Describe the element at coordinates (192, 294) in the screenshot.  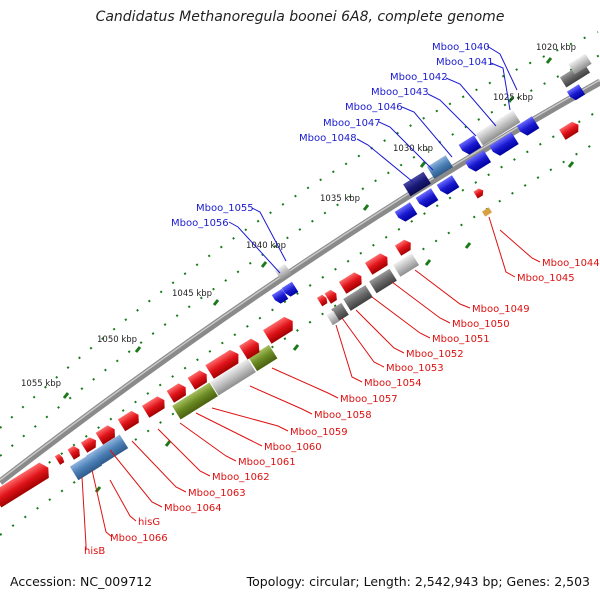
I see `scale-label-1045: 1045 kbp` at that location.